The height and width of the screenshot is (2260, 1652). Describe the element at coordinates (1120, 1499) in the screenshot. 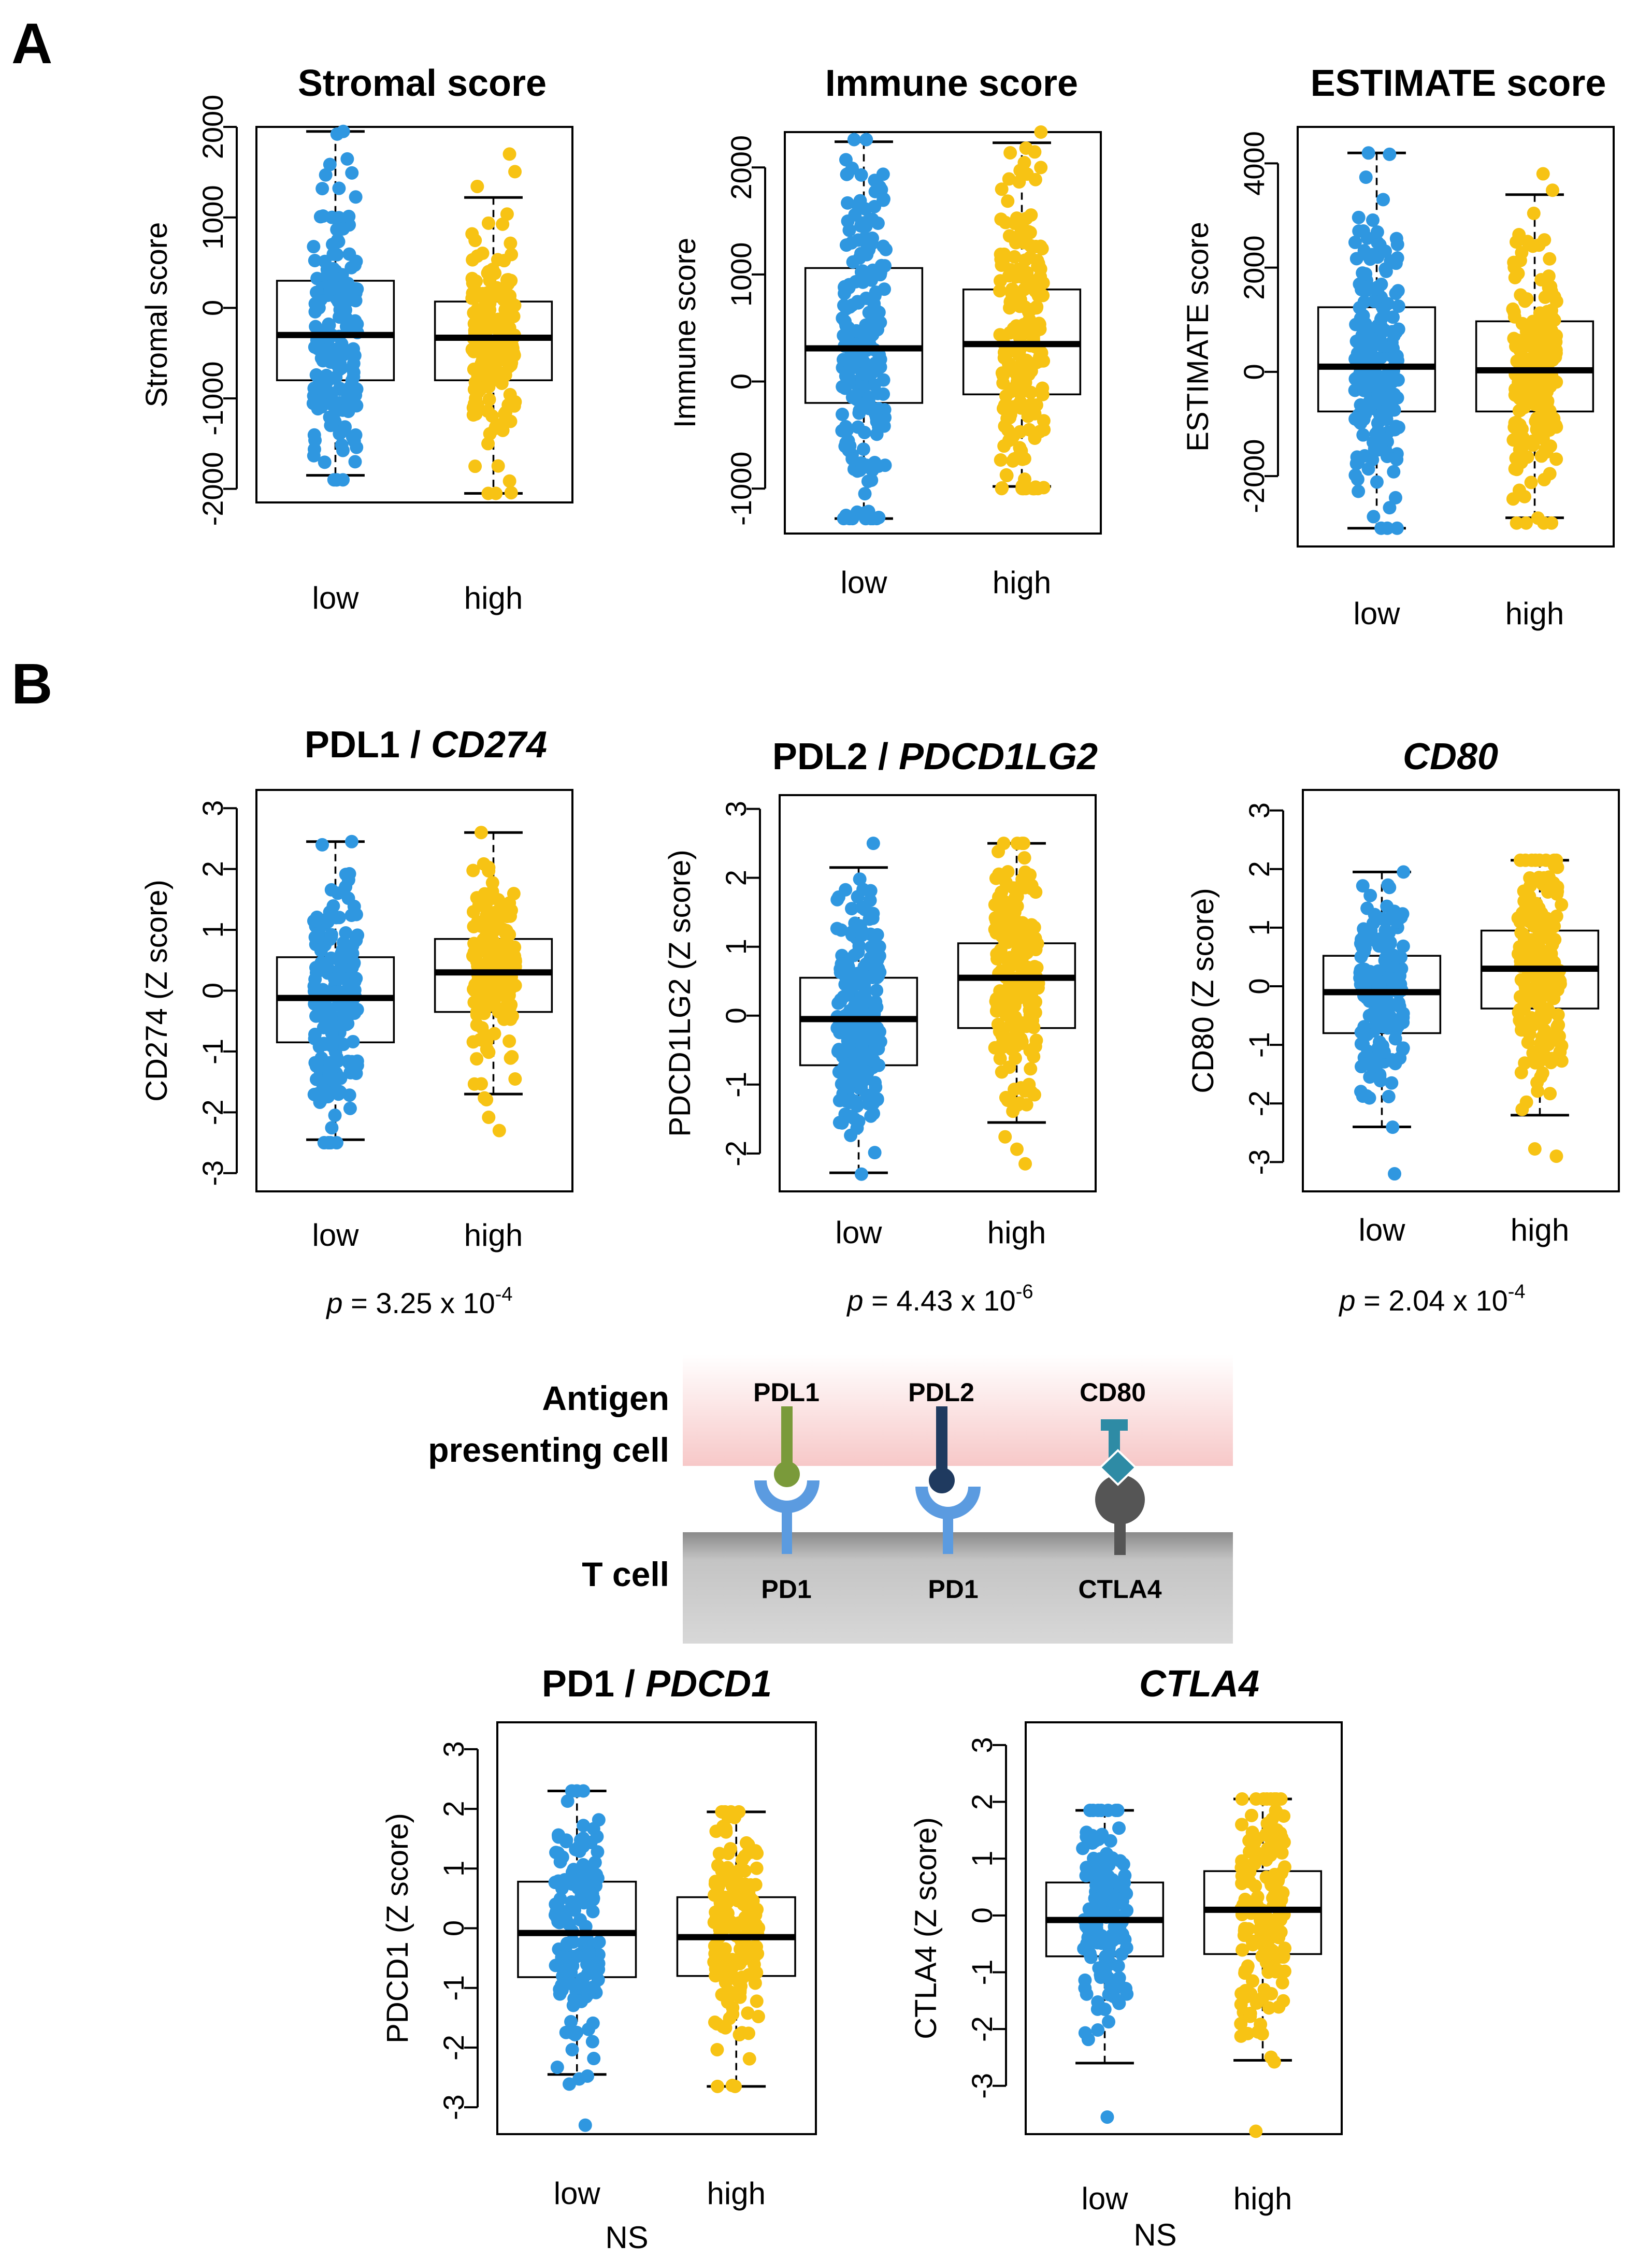

I see `ctla4-receptor-head` at that location.